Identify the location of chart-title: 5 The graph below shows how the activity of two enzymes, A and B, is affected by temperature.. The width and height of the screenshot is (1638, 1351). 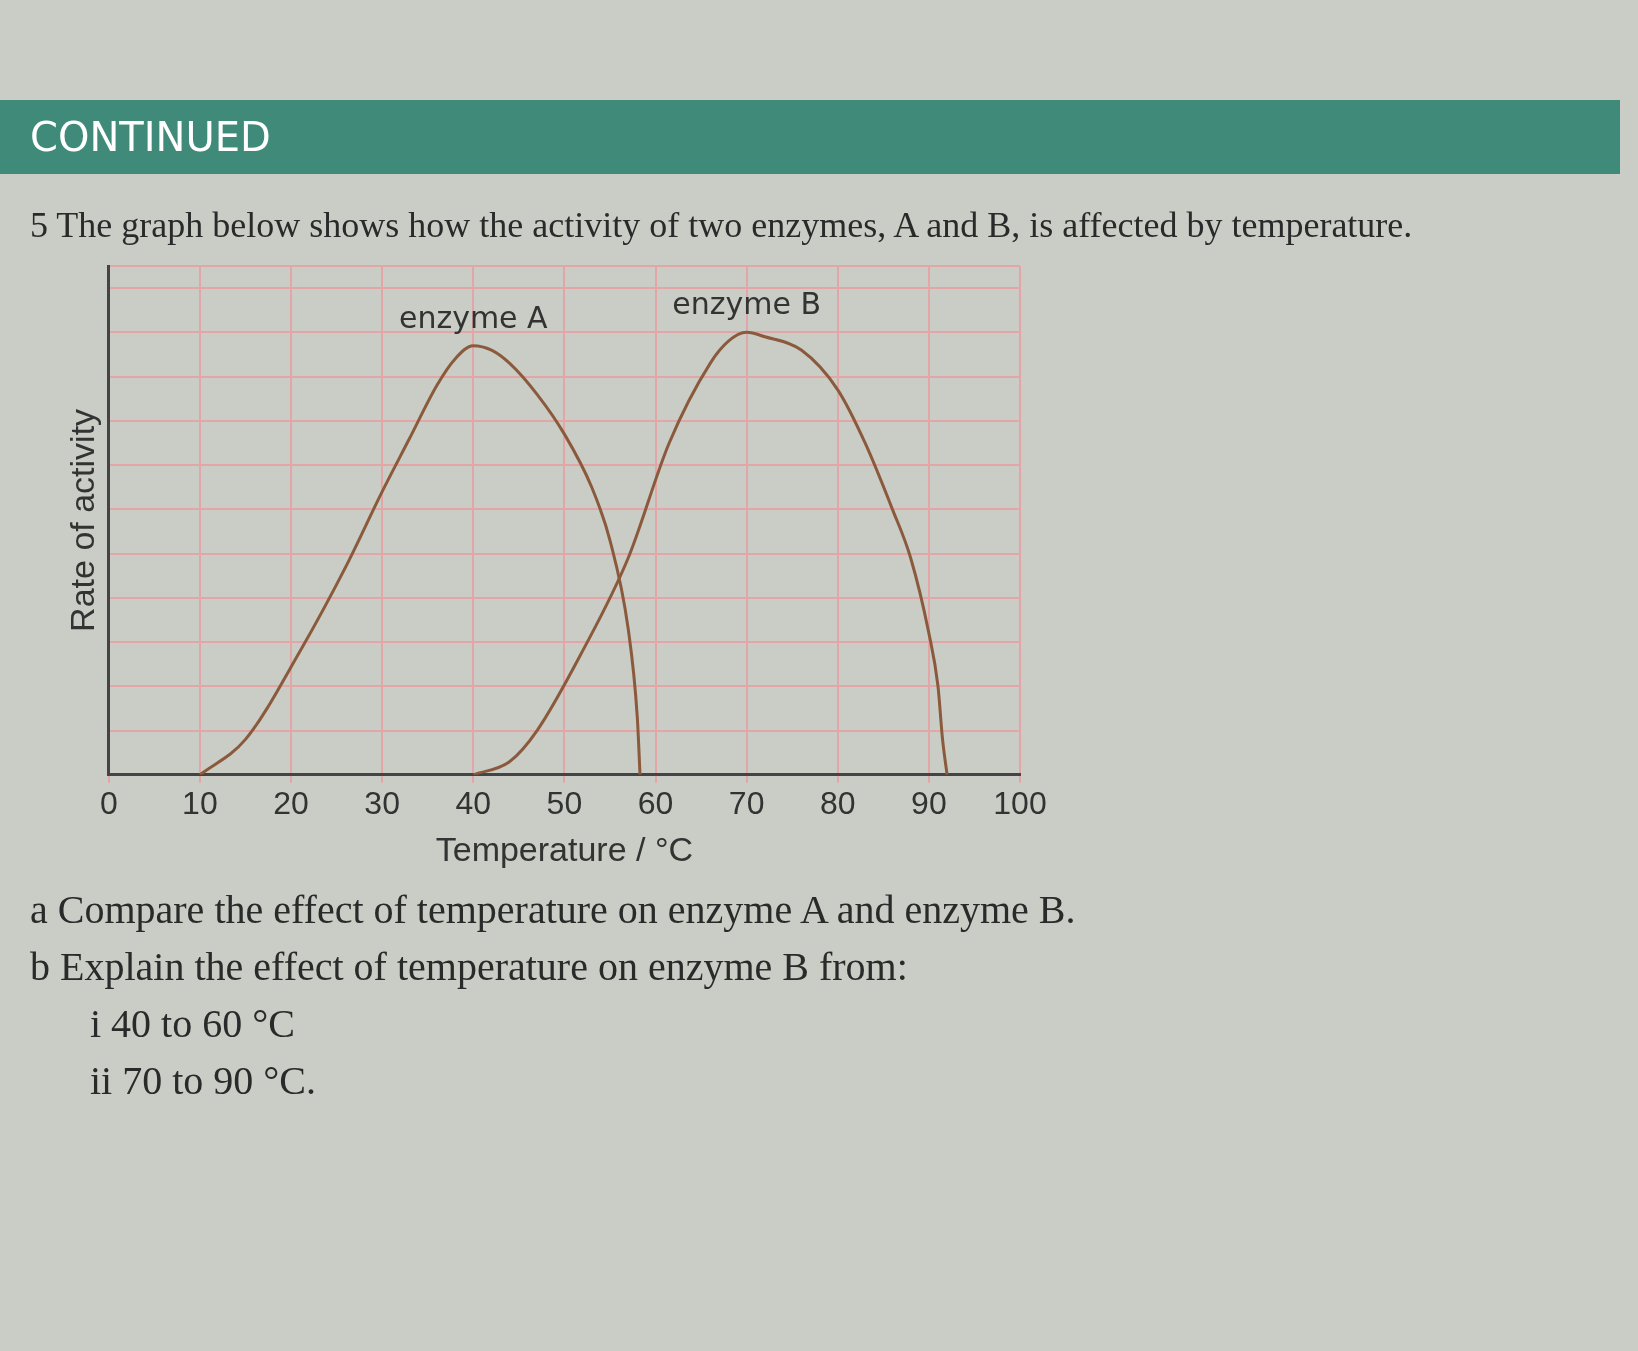
(722, 225).